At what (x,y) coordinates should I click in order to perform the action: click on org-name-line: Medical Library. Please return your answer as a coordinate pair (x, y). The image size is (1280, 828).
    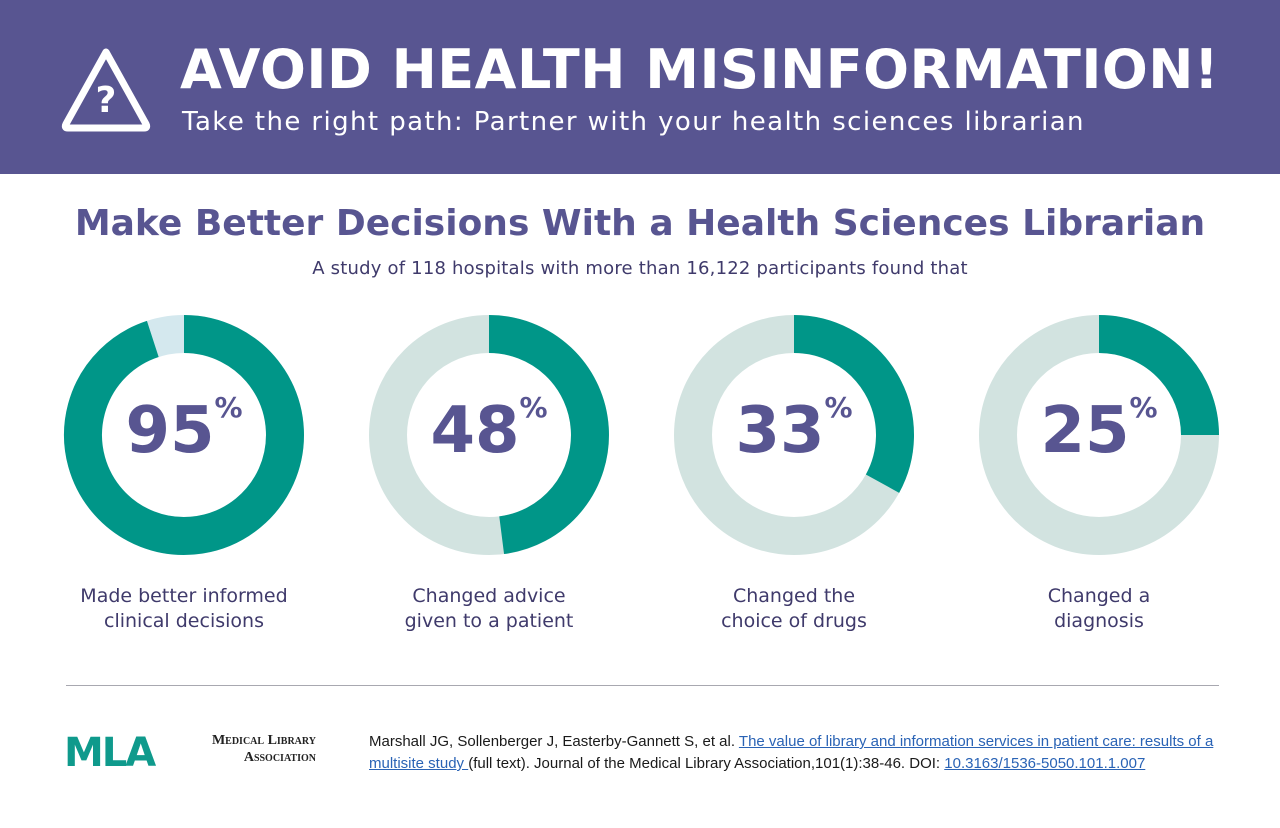
    Looking at the image, I should click on (263, 740).